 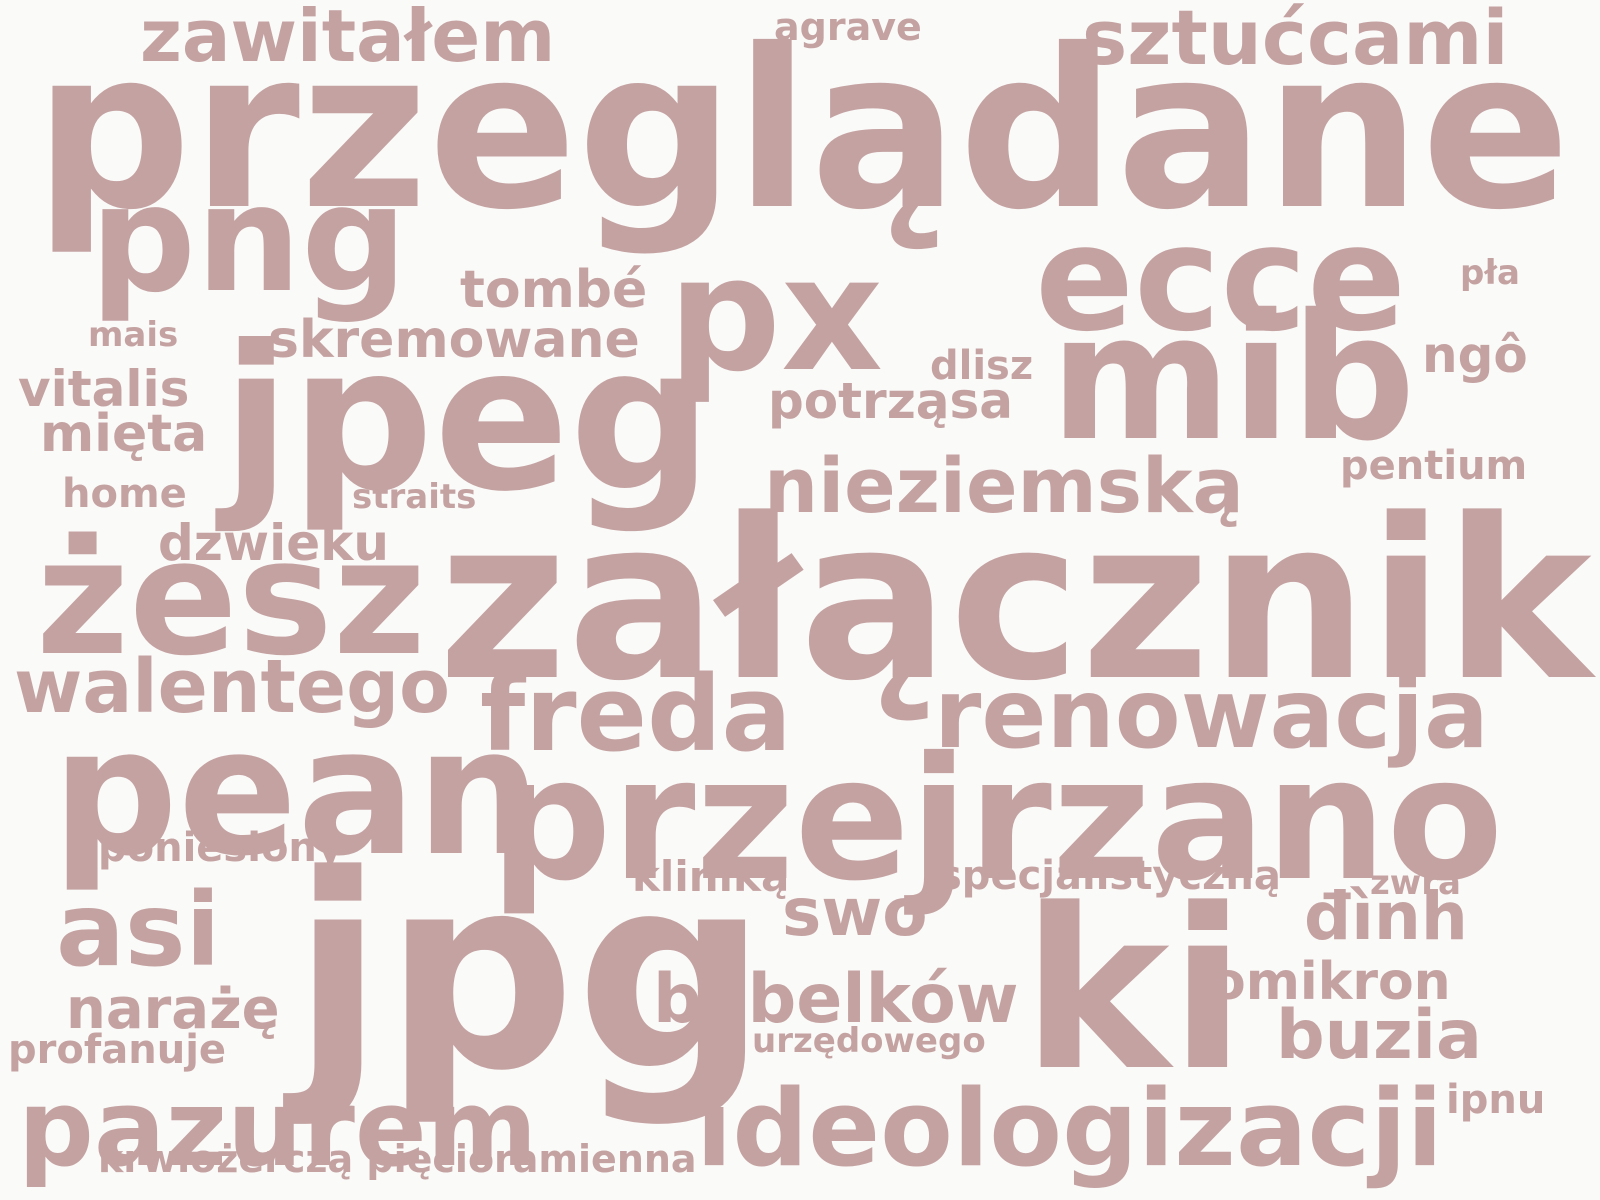 What do you see at coordinates (454, 340) in the screenshot?
I see `word-skremowane: skremowane` at bounding box center [454, 340].